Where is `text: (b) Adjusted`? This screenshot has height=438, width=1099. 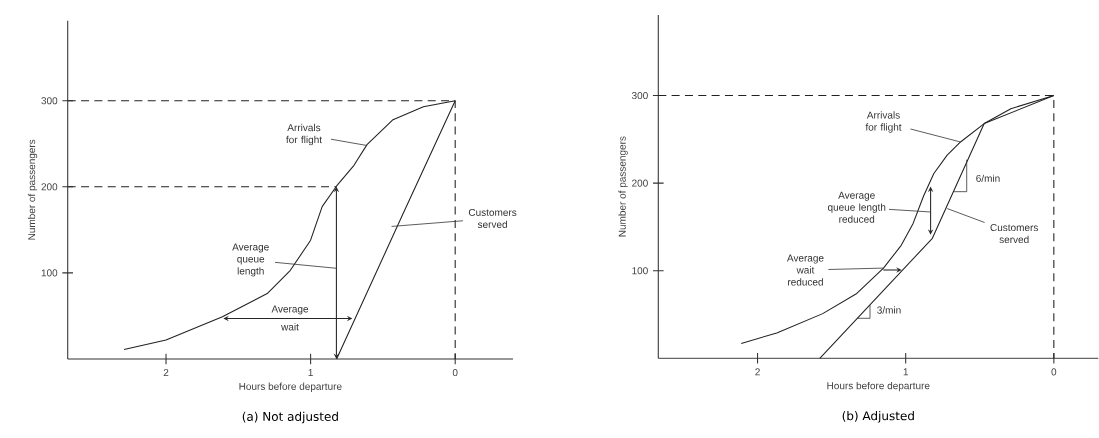 text: (b) Adjusted is located at coordinates (878, 417).